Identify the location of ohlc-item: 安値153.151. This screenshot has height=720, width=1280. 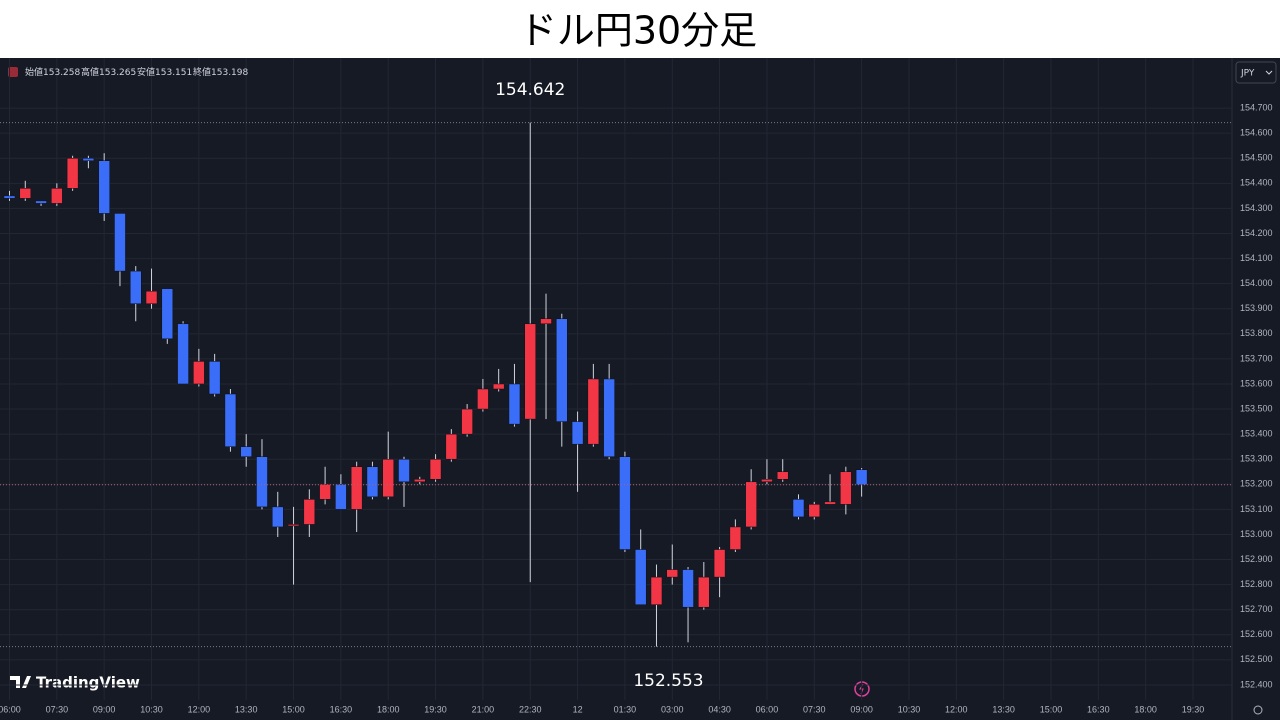
(164, 72).